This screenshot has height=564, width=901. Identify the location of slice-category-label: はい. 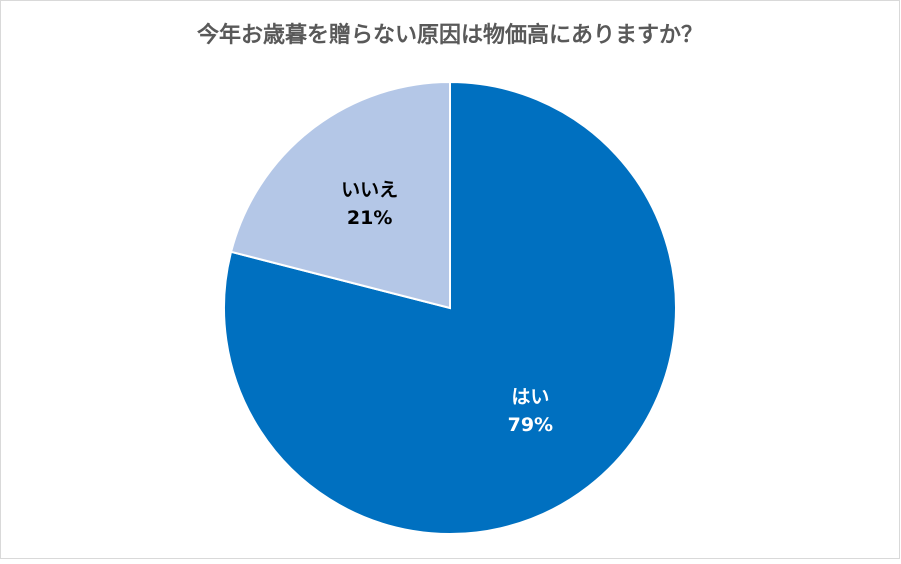
(530, 397).